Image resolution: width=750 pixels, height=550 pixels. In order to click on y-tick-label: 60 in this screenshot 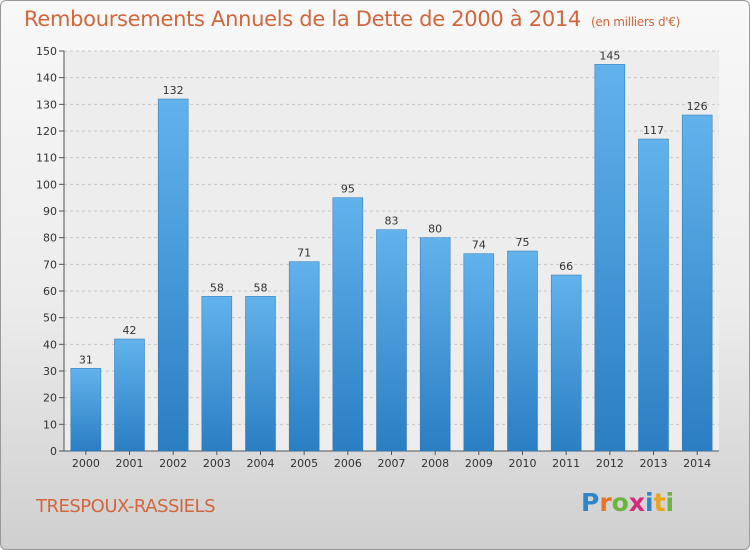, I will do `click(50, 291)`.